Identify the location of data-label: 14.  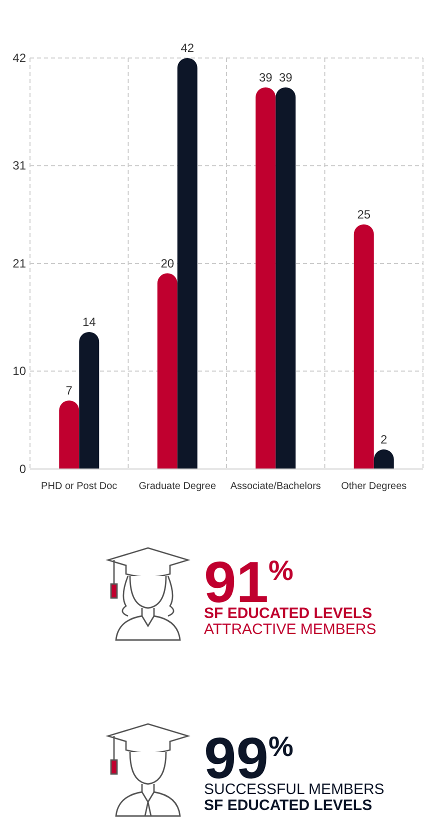
(89, 322).